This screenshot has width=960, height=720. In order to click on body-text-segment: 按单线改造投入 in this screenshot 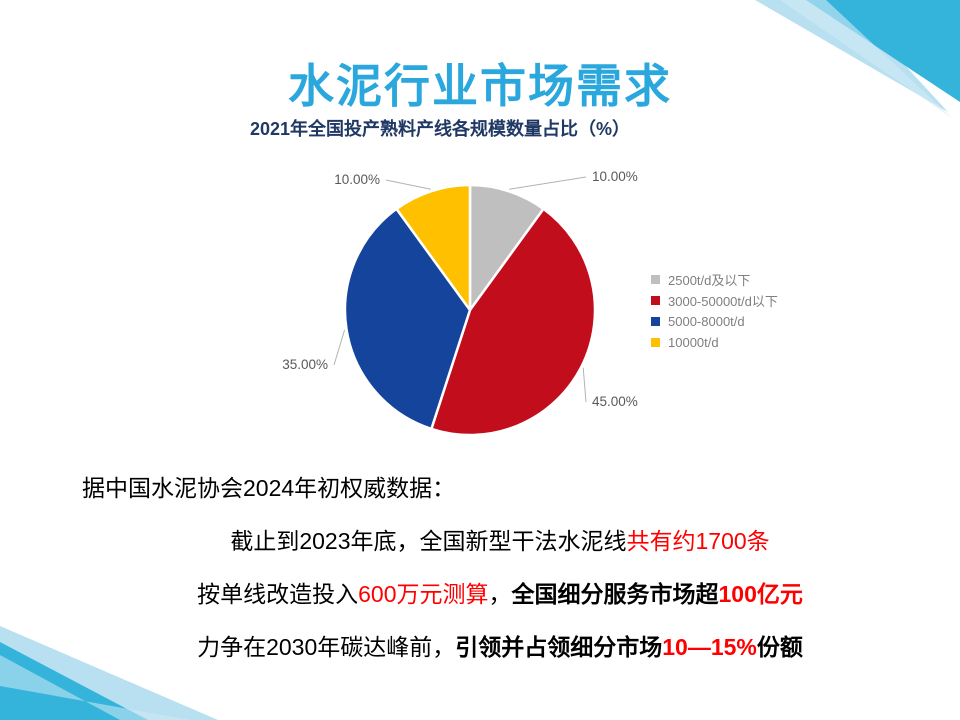, I will do `click(278, 594)`.